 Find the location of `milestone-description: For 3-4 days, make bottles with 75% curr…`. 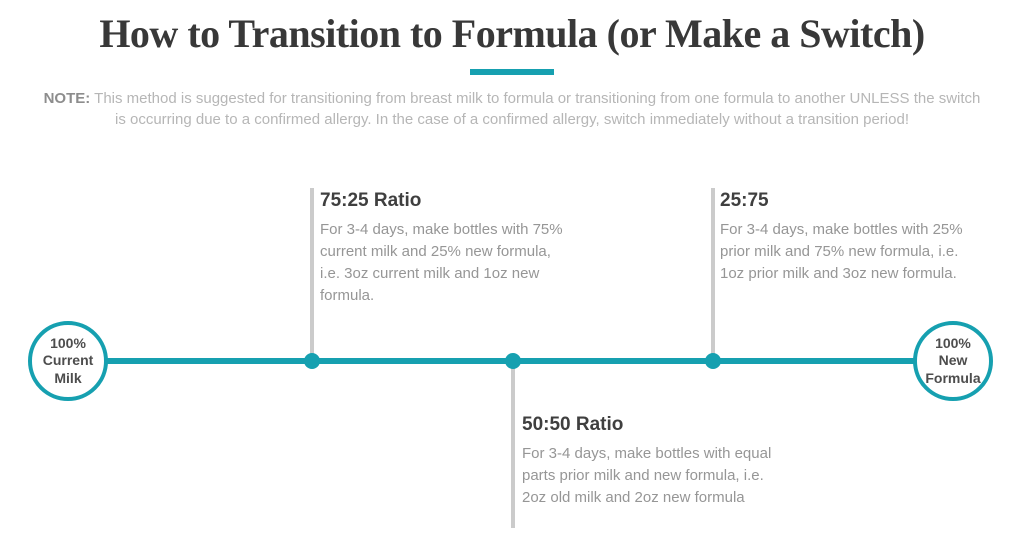

milestone-description: For 3-4 days, make bottles with 75% curr… is located at coordinates (441, 262).